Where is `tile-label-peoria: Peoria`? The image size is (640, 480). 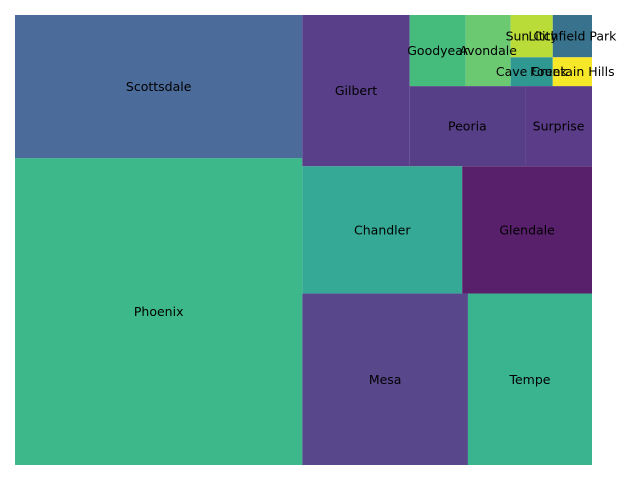
tile-label-peoria: Peoria is located at coordinates (467, 126).